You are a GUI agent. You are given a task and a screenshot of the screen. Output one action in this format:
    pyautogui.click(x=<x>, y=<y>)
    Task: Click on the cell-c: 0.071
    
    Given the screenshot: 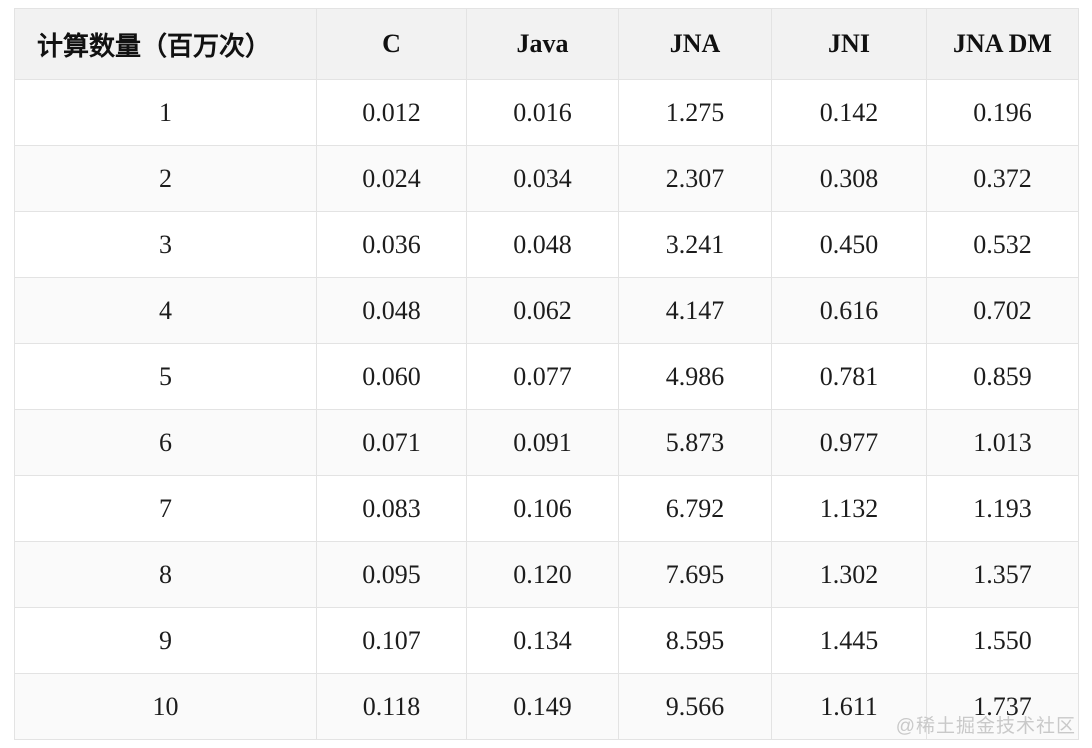 What is the action you would take?
    pyautogui.click(x=391, y=442)
    